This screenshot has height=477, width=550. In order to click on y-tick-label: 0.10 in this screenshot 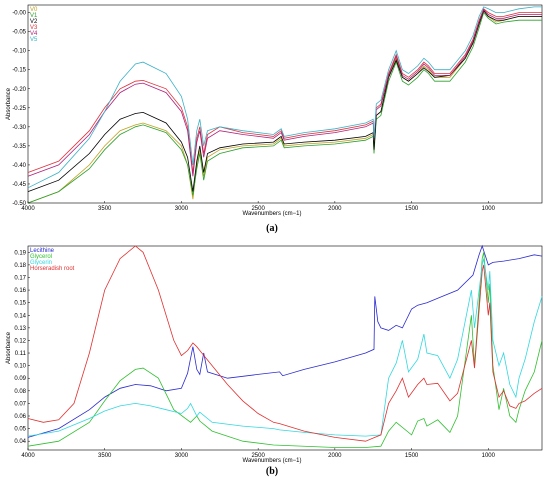, I will do `click(20, 367)`.